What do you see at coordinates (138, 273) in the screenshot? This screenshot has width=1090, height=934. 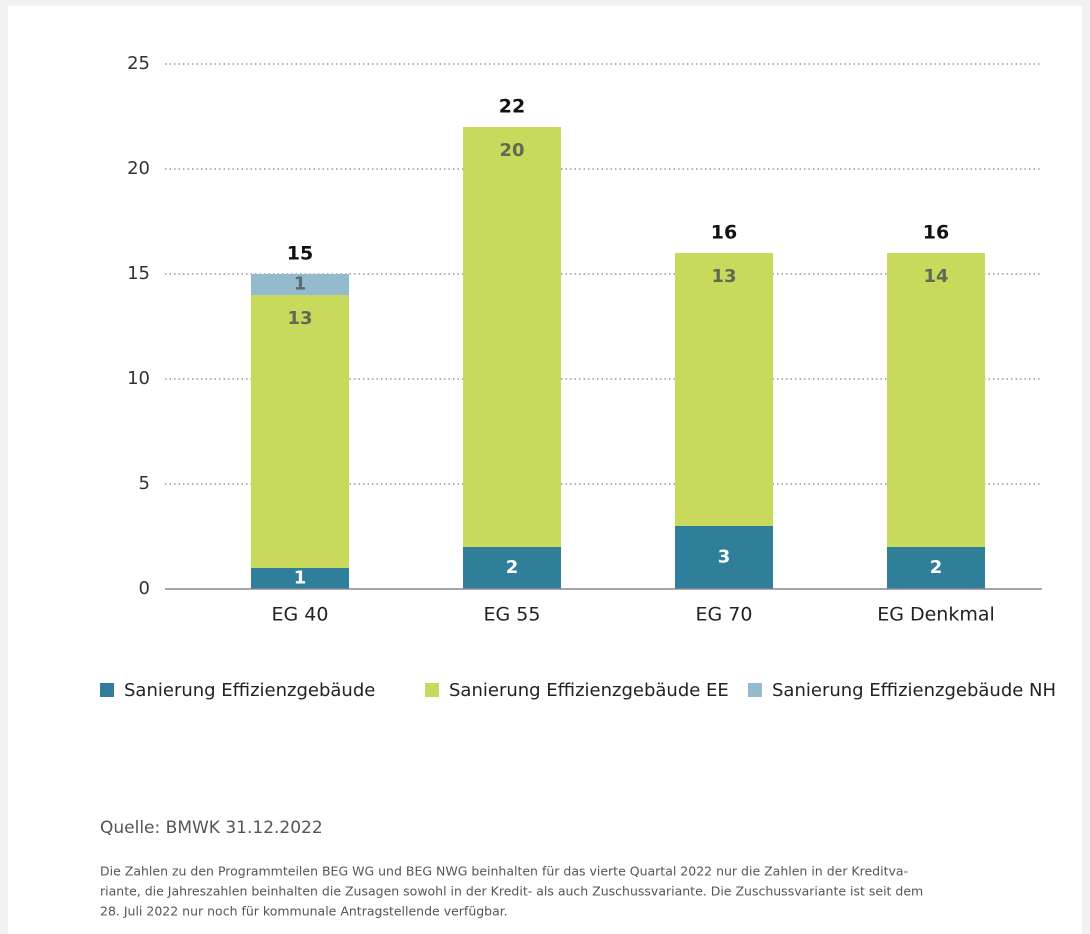 I see `y-tick-label: 15` at bounding box center [138, 273].